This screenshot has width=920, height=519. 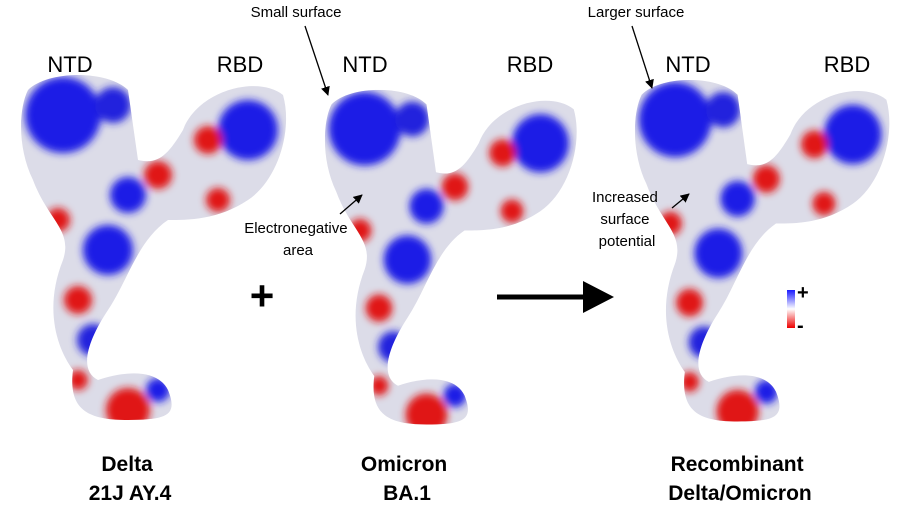 I want to click on annotation: Small surface, so click(x=296, y=12).